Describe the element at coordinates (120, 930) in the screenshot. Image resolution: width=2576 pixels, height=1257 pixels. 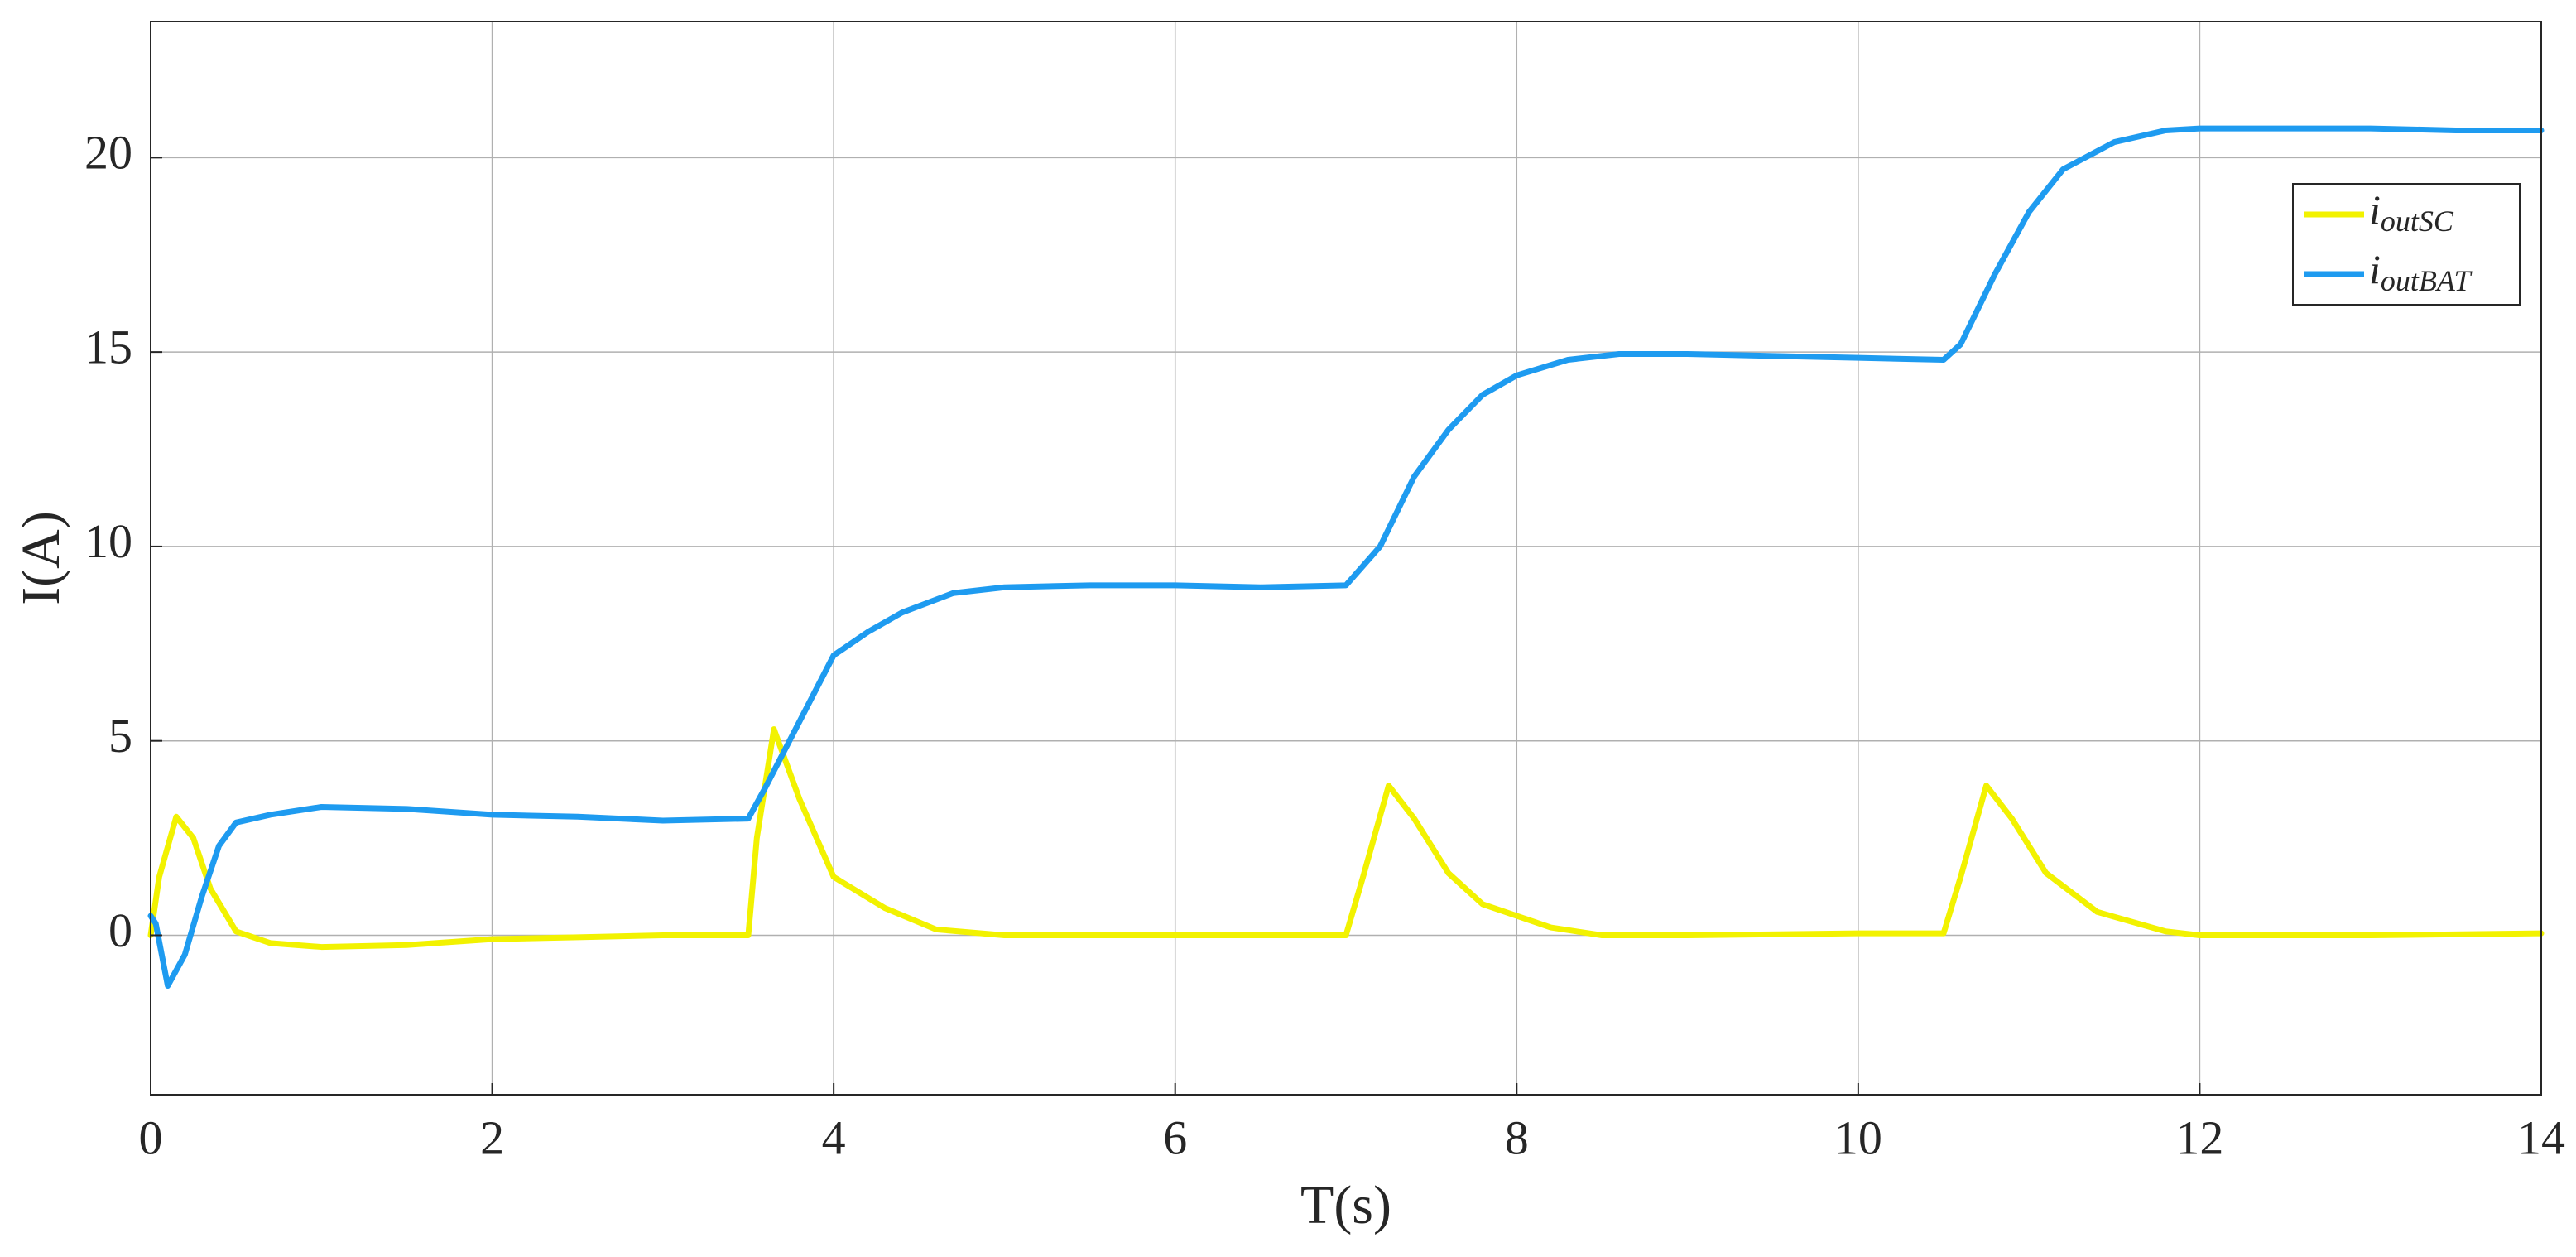
I see `y-tick-label: 0` at that location.